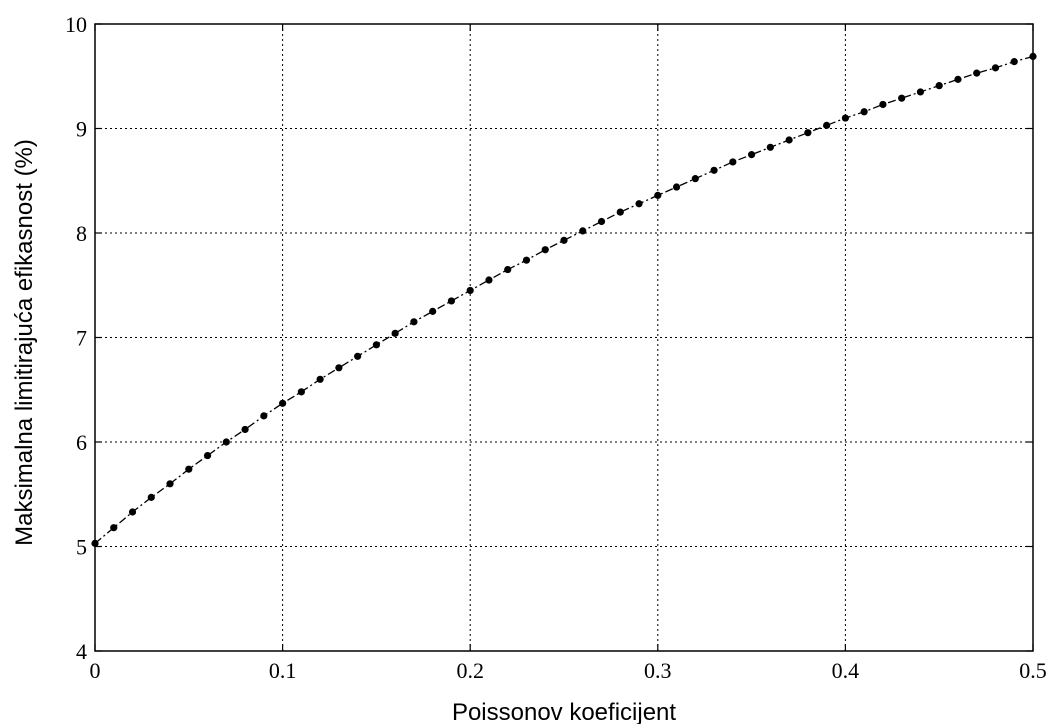 The height and width of the screenshot is (724, 1053). I want to click on x-tick-label: 0.2, so click(470, 670).